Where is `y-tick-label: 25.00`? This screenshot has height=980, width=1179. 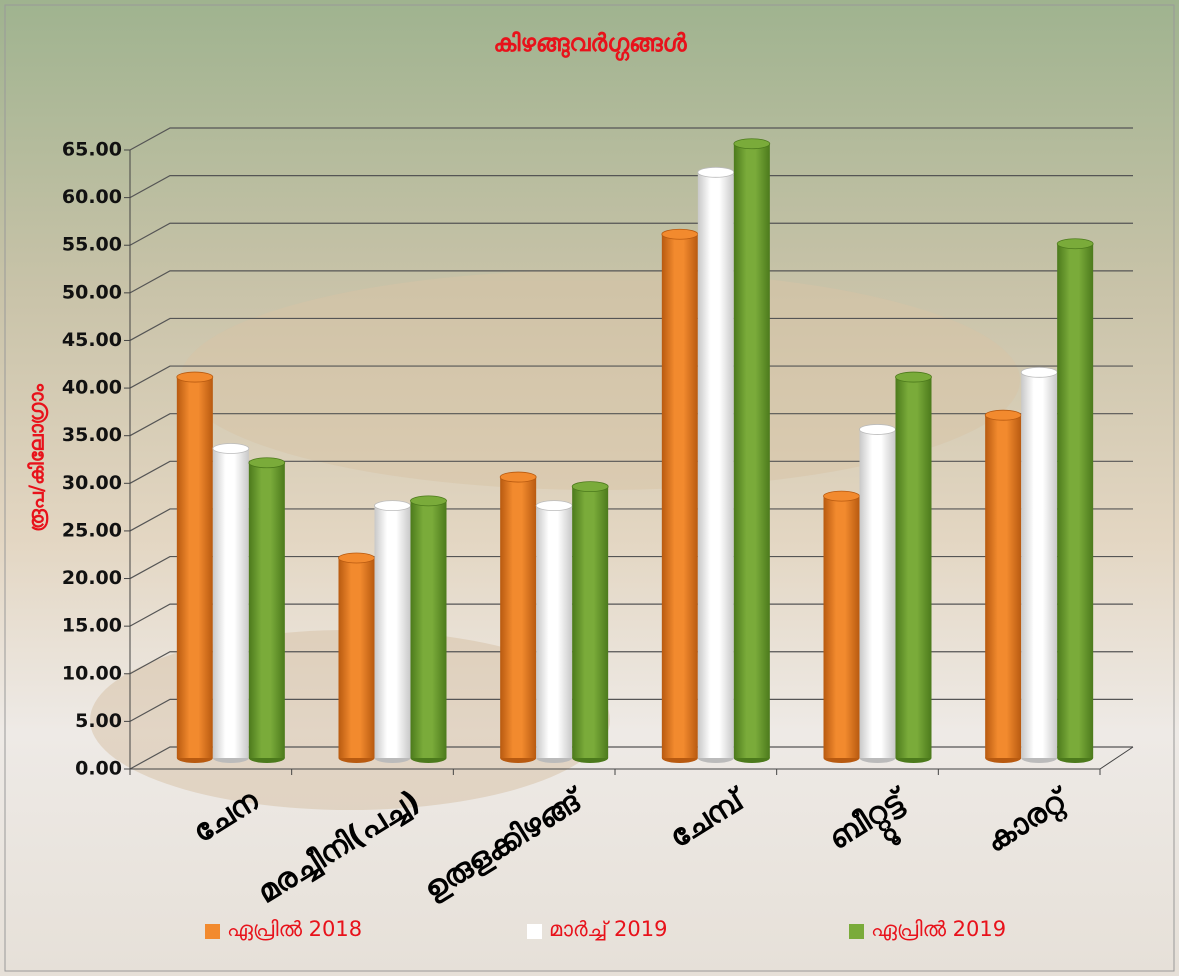 y-tick-label: 25.00 is located at coordinates (92, 530).